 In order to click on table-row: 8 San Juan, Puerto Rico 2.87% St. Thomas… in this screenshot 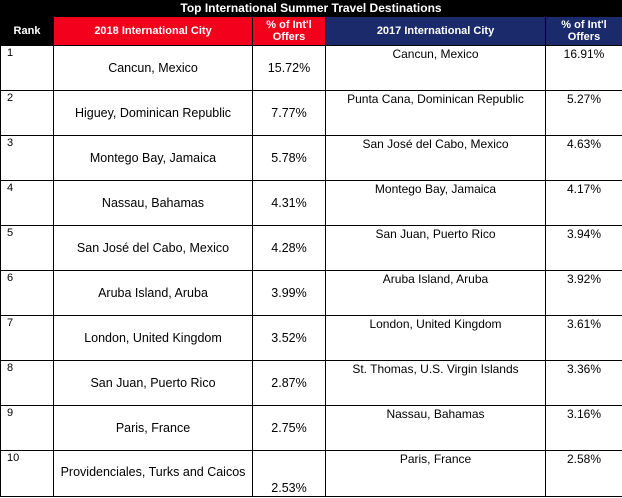, I will do `click(311, 383)`.